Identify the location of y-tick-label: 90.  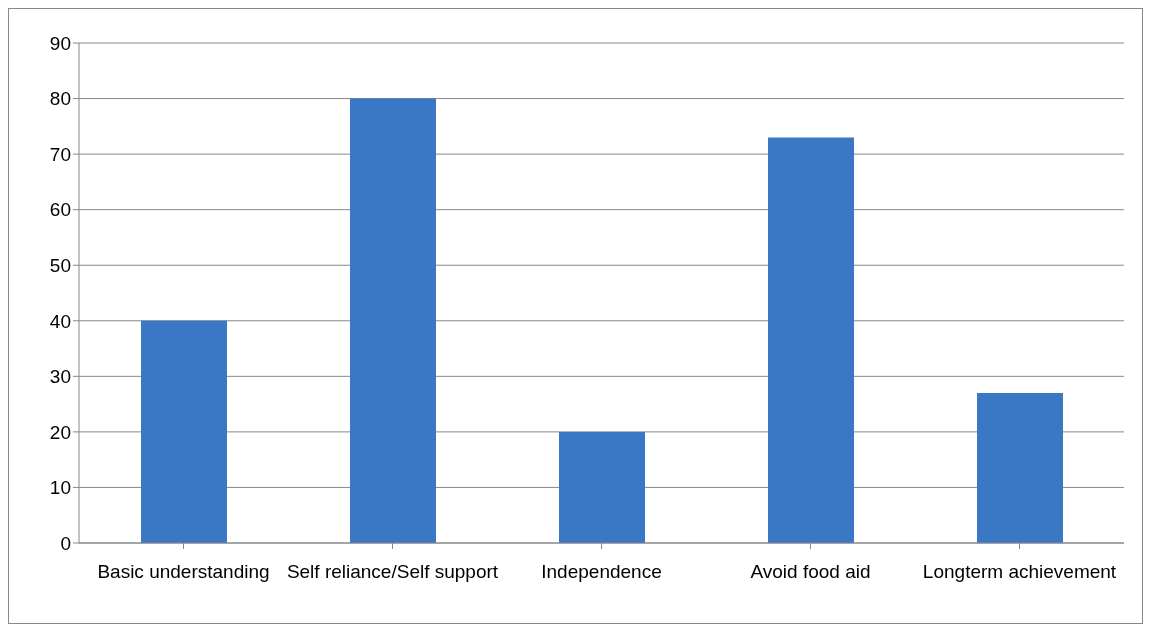
(60, 43).